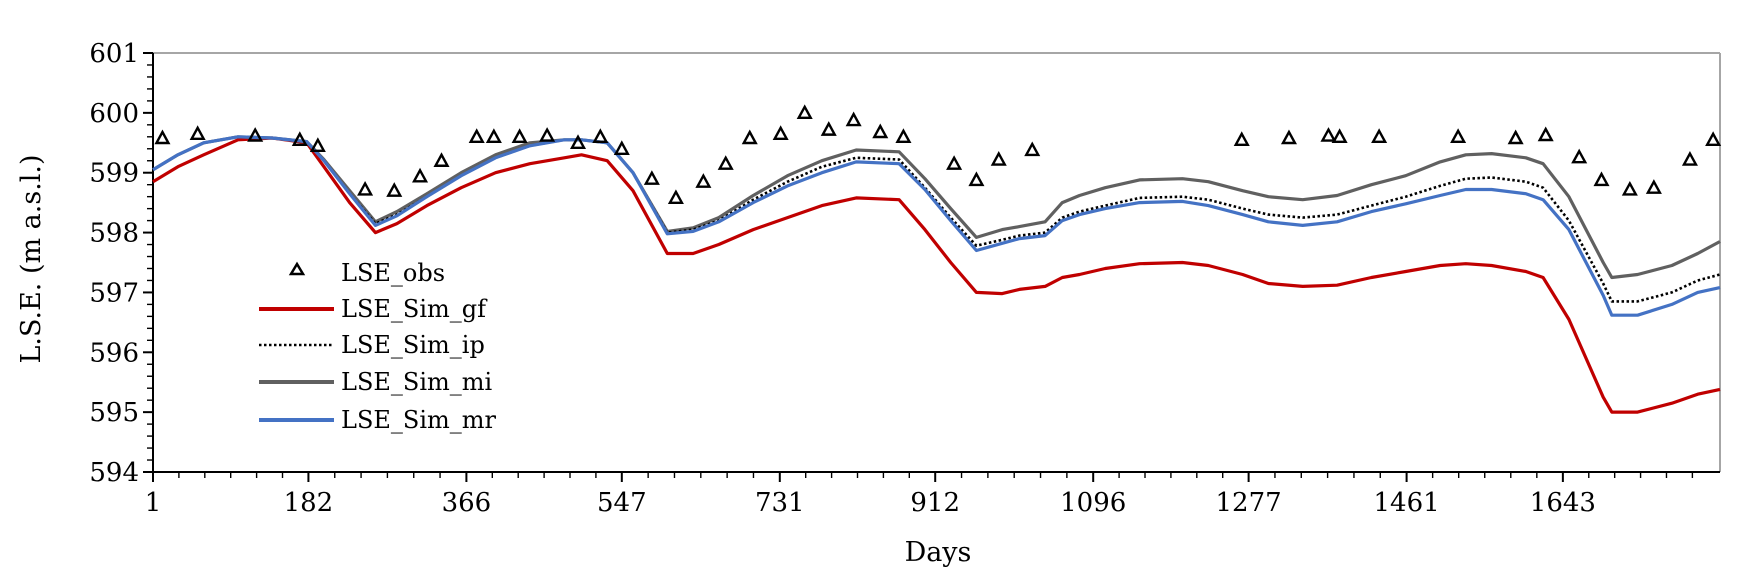 This screenshot has width=1750, height=582. Describe the element at coordinates (1093, 503) in the screenshot. I see `x-tick-label: 1096` at that location.